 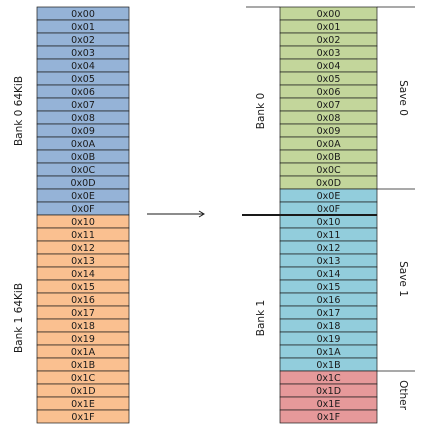 What do you see at coordinates (329, 222) in the screenshot?
I see `right-cell-label: 0x10` at bounding box center [329, 222].